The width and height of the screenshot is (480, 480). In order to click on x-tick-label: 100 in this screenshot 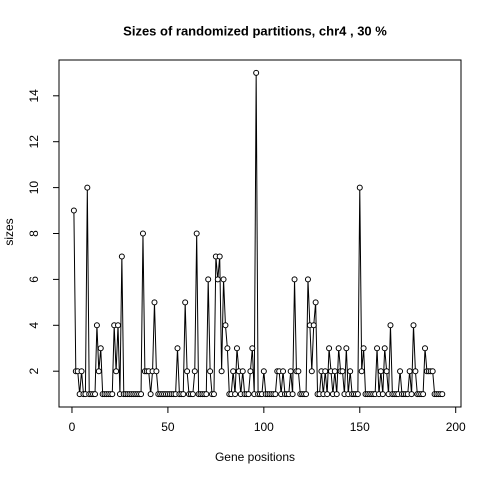, I will do `click(264, 427)`.